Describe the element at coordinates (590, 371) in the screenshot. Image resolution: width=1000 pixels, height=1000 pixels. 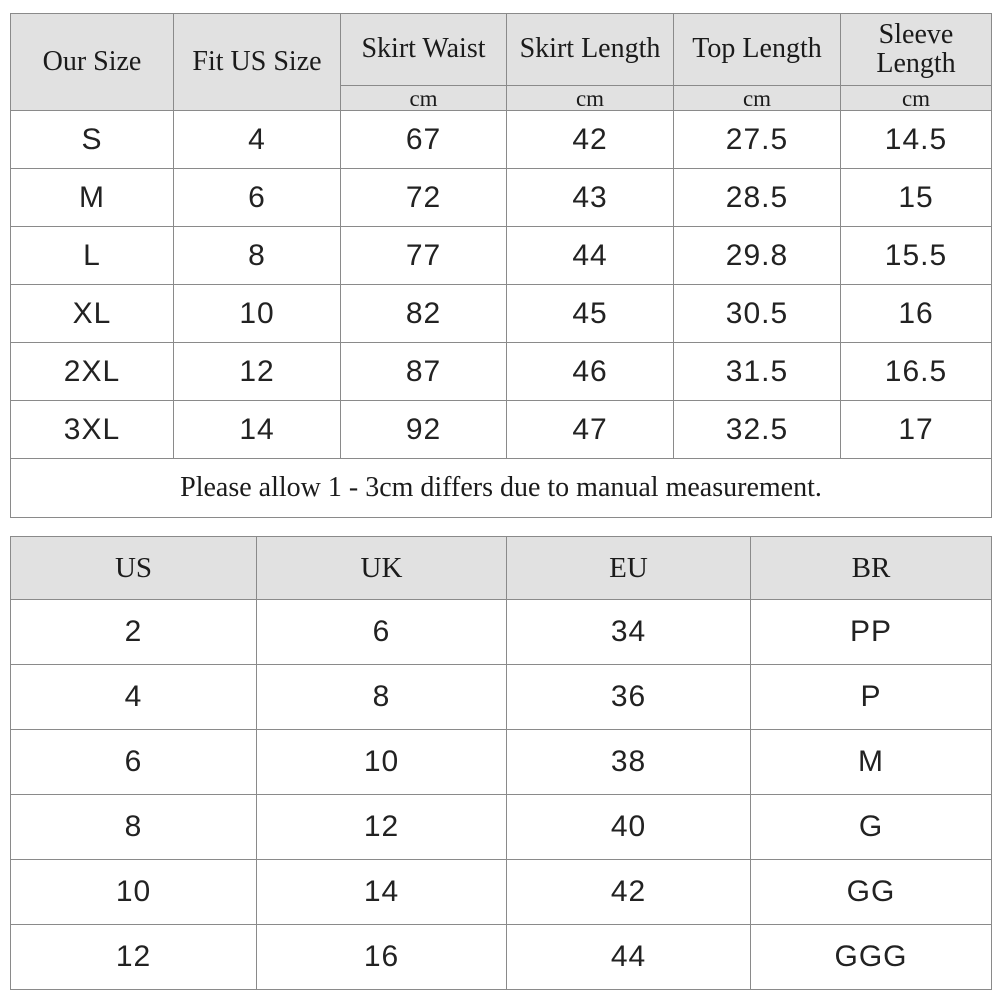
I see `table-cell: 46` at that location.